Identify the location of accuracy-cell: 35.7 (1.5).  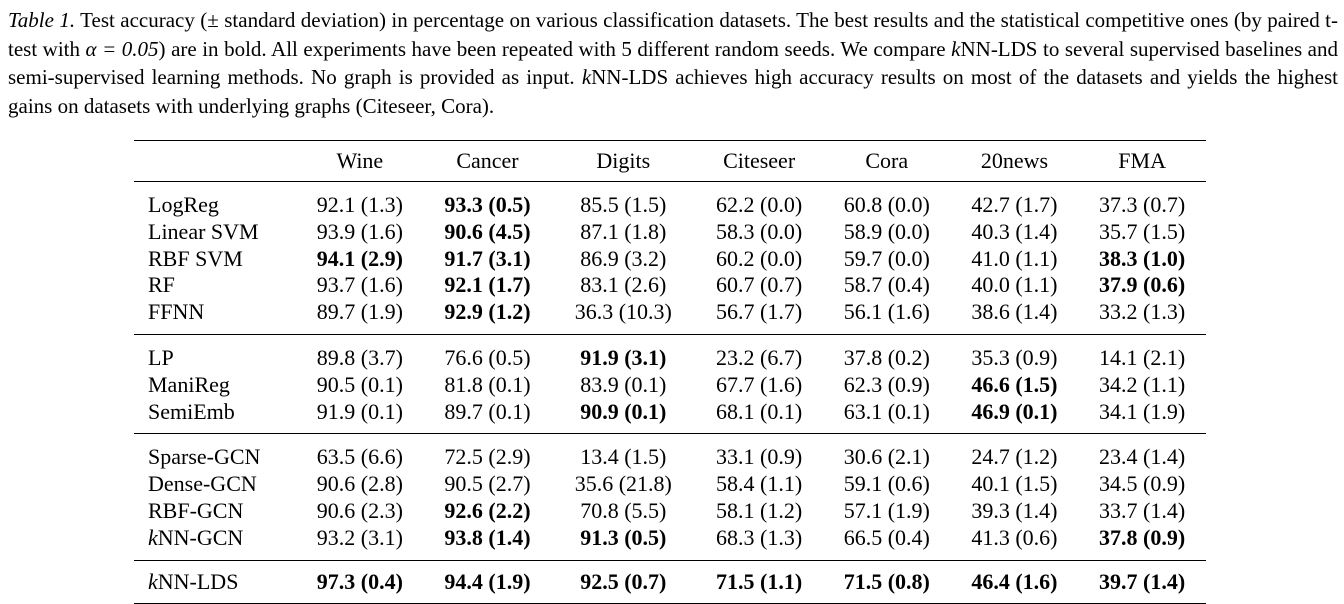
(1142, 231).